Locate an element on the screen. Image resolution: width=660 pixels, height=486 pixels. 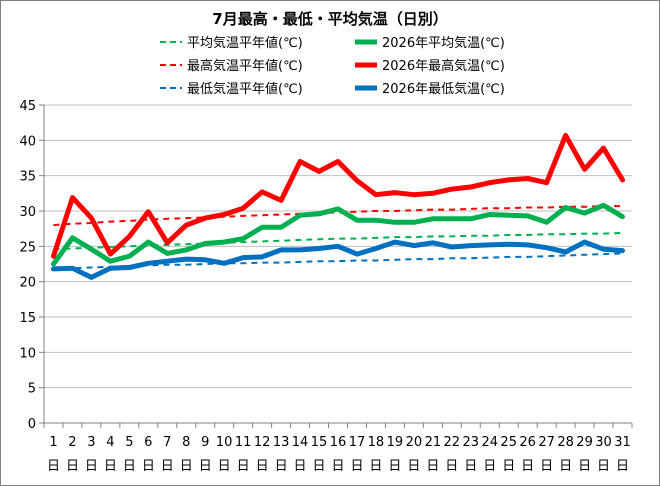
x-tick-label: 1 is located at coordinates (53, 442).